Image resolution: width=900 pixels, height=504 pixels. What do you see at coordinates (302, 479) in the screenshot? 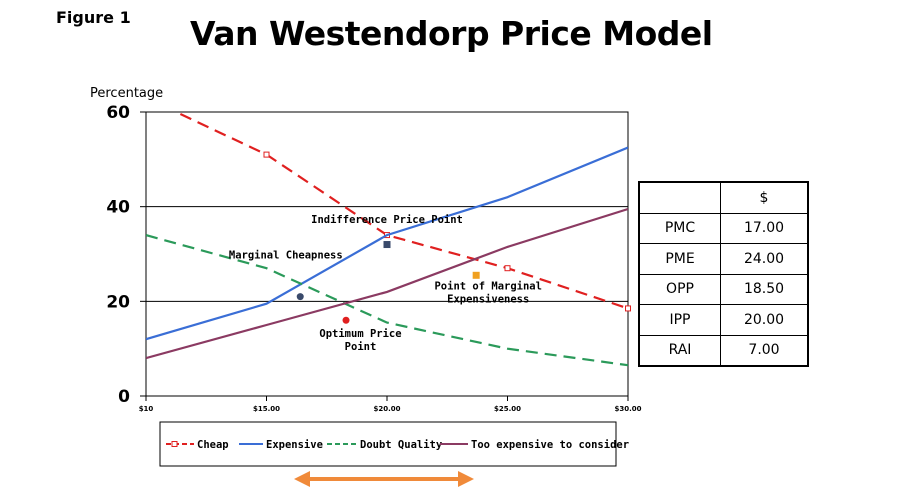
I see `range-arrow-left-head` at bounding box center [302, 479].